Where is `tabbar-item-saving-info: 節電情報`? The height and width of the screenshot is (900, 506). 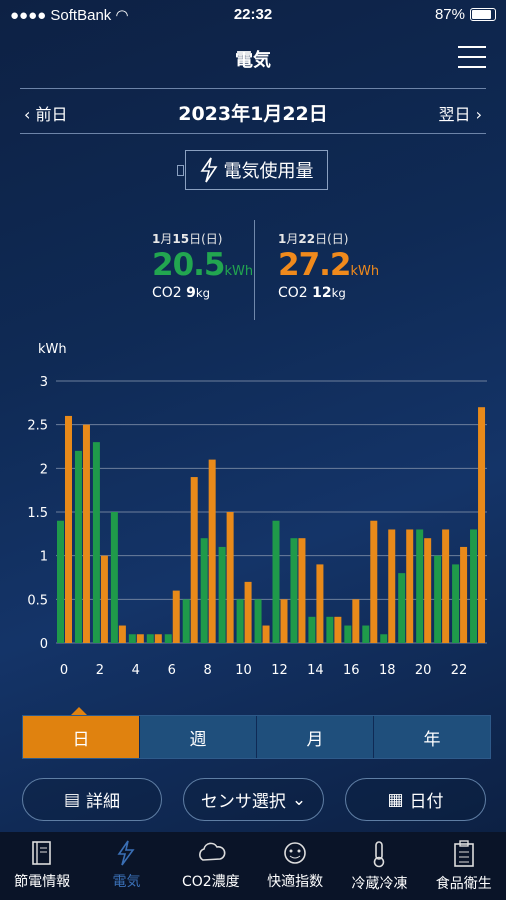 tabbar-item-saving-info: 節電情報 is located at coordinates (42, 866).